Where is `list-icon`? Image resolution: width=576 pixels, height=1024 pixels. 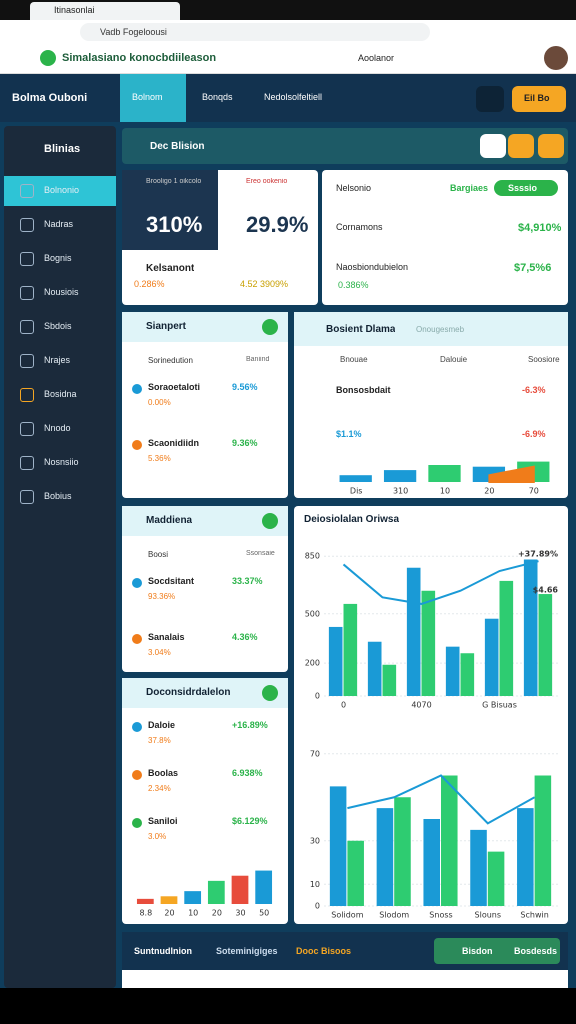 list-icon is located at coordinates (137, 823).